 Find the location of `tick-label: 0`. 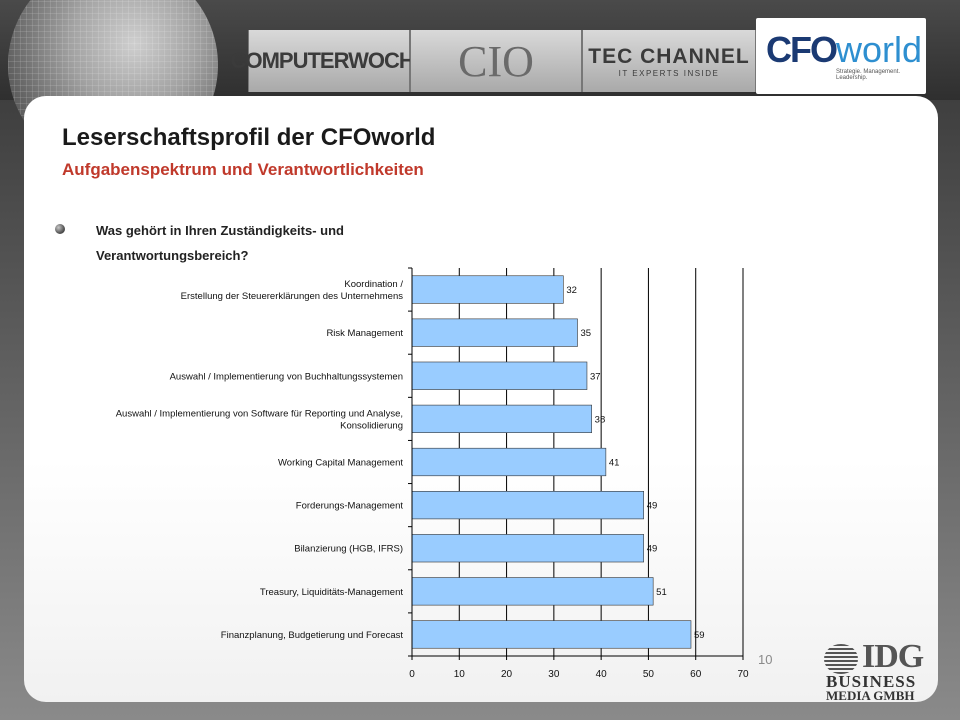

tick-label: 0 is located at coordinates (412, 674).